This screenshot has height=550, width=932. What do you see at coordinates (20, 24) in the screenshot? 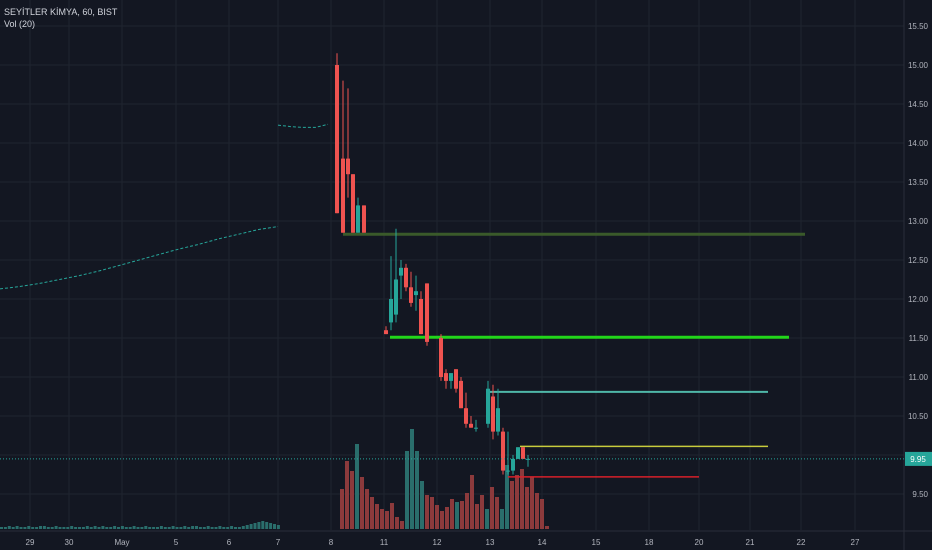
I see `volume-indicator-label: Vol (20)` at bounding box center [20, 24].